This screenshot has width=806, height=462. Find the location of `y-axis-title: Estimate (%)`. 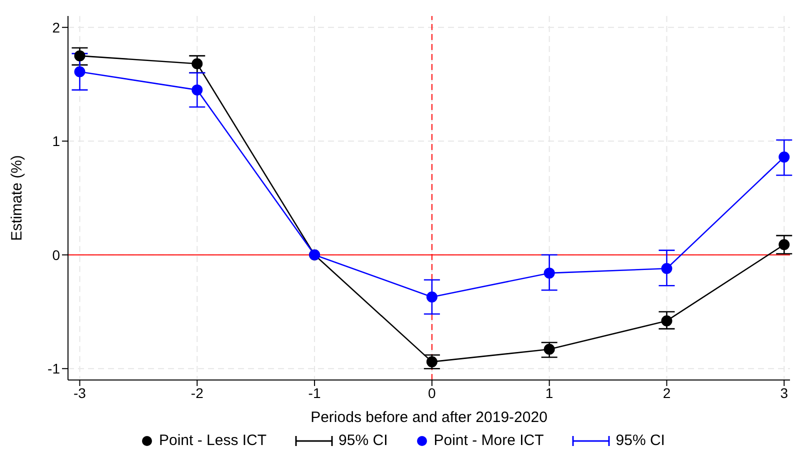

y-axis-title: Estimate (%) is located at coordinates (17, 198).